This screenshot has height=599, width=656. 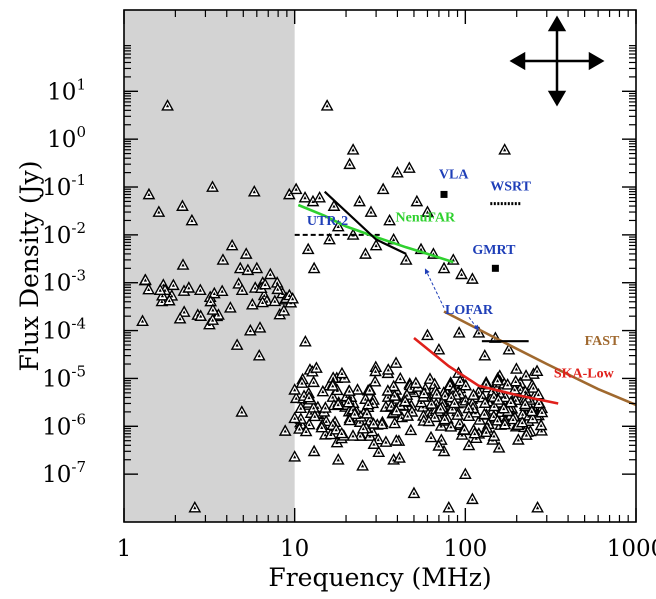 What do you see at coordinates (78, 276) in the screenshot?
I see `y-tick-exponent: -3` at bounding box center [78, 276].